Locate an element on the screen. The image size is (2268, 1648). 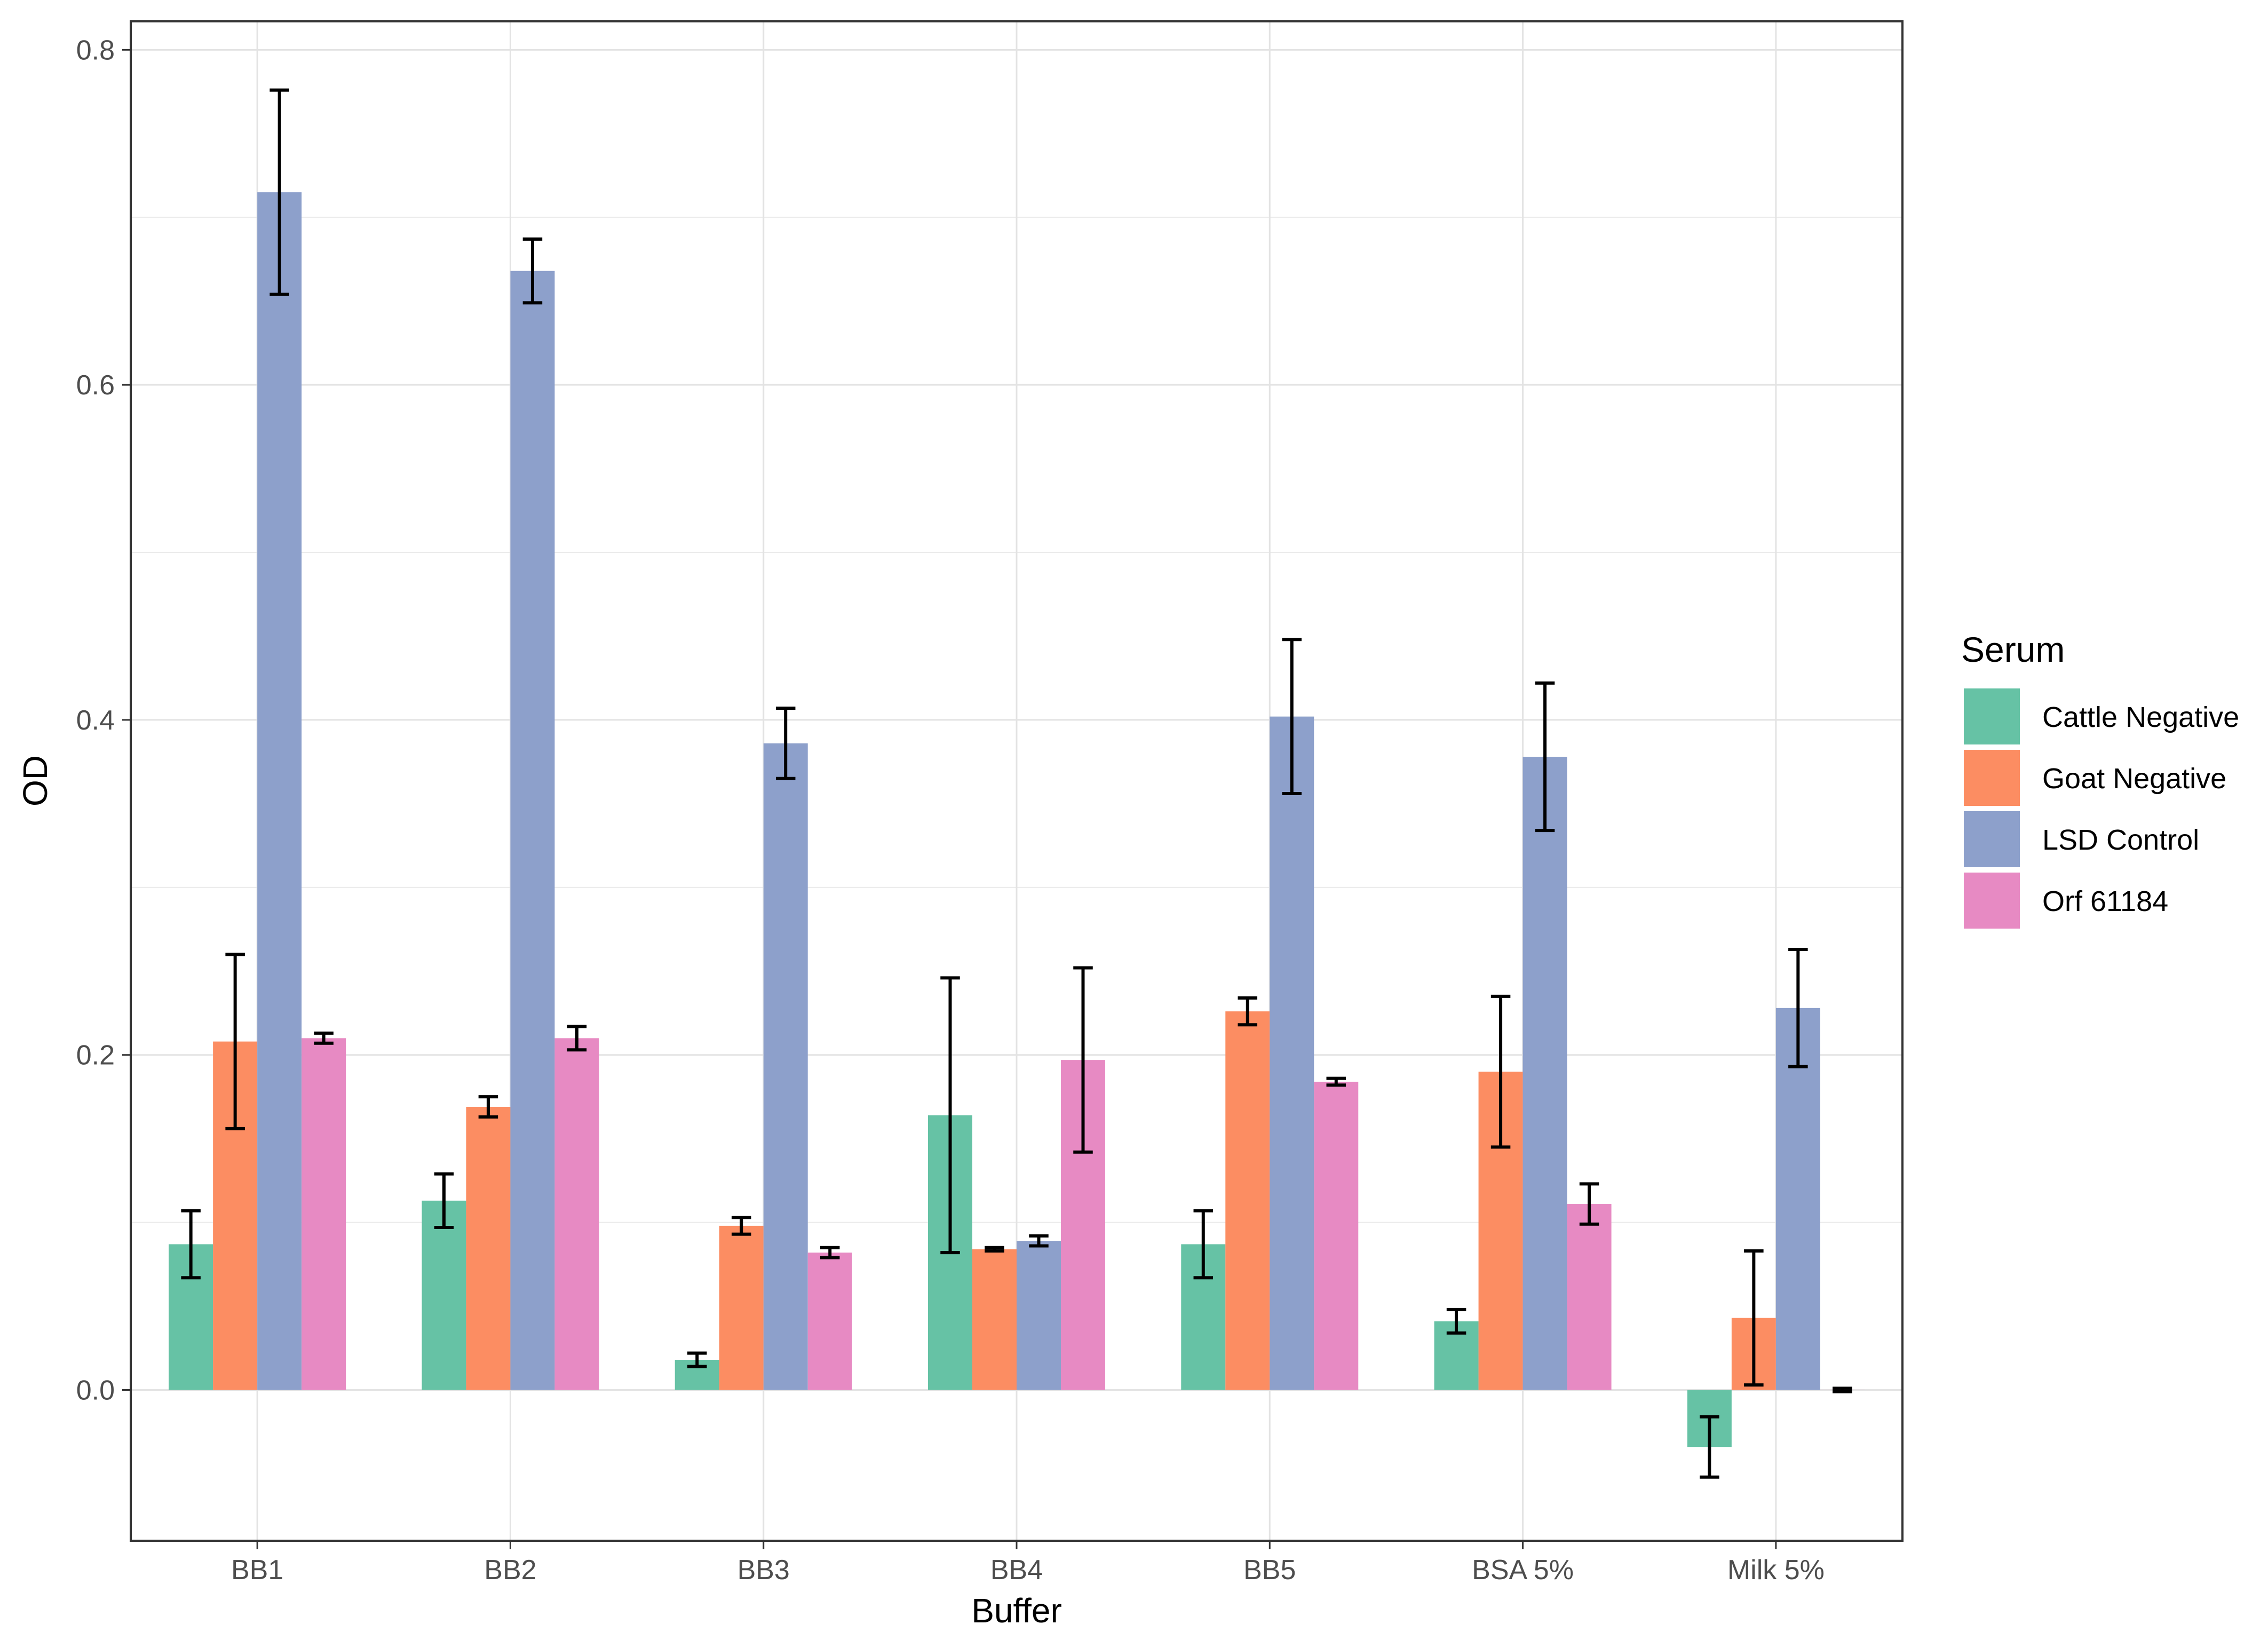
x-tick-label: BB3 is located at coordinates (764, 1570).